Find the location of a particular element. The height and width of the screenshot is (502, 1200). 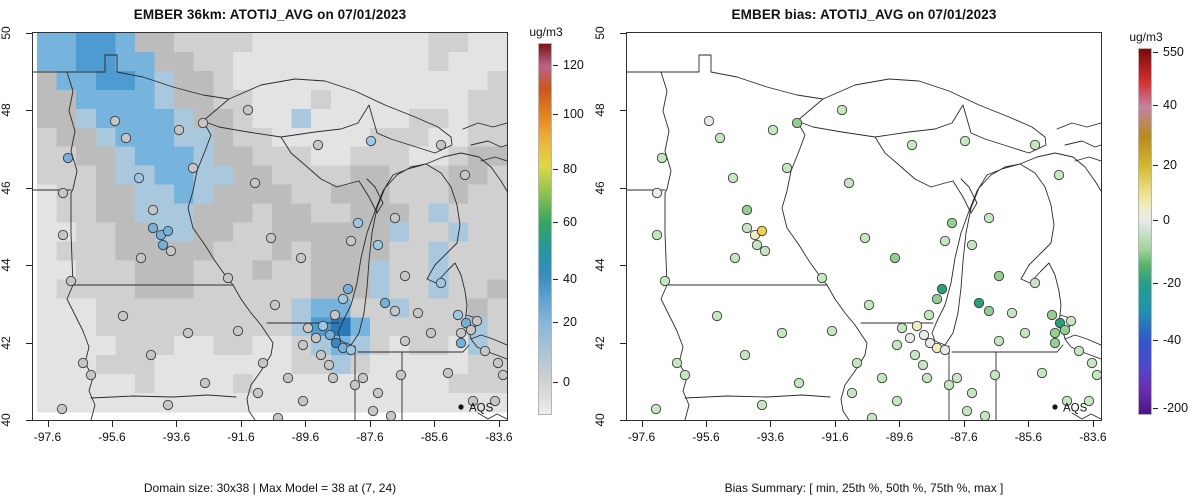

y-tick-label: 50 is located at coordinates (6, 33).